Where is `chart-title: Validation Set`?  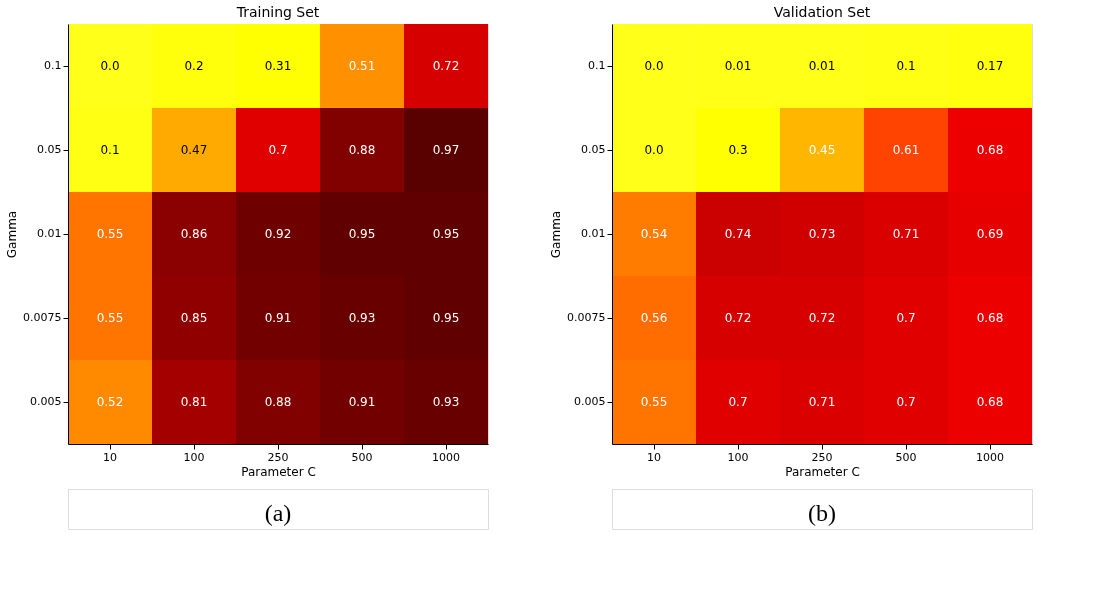 chart-title: Validation Set is located at coordinates (822, 12).